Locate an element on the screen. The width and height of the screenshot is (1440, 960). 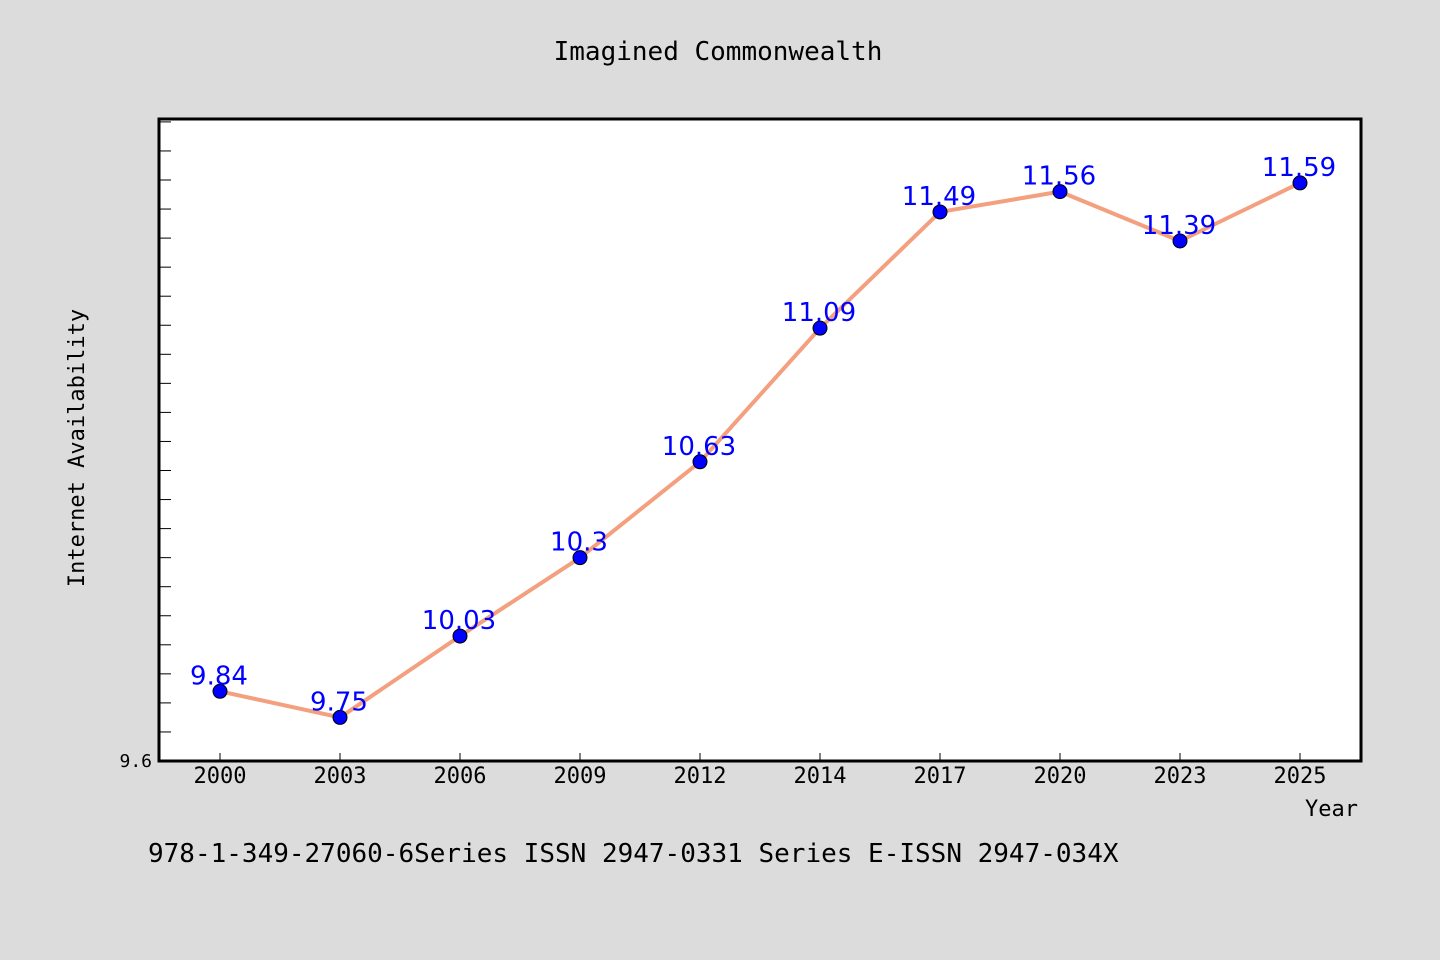
chart-title: Imagined Commonwealth is located at coordinates (718, 52).